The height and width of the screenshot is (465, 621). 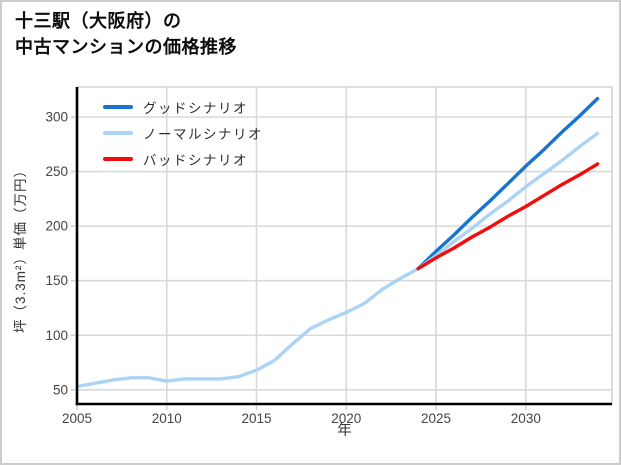 What do you see at coordinates (60, 389) in the screenshot?
I see `y-tick-label-50: 50` at bounding box center [60, 389].